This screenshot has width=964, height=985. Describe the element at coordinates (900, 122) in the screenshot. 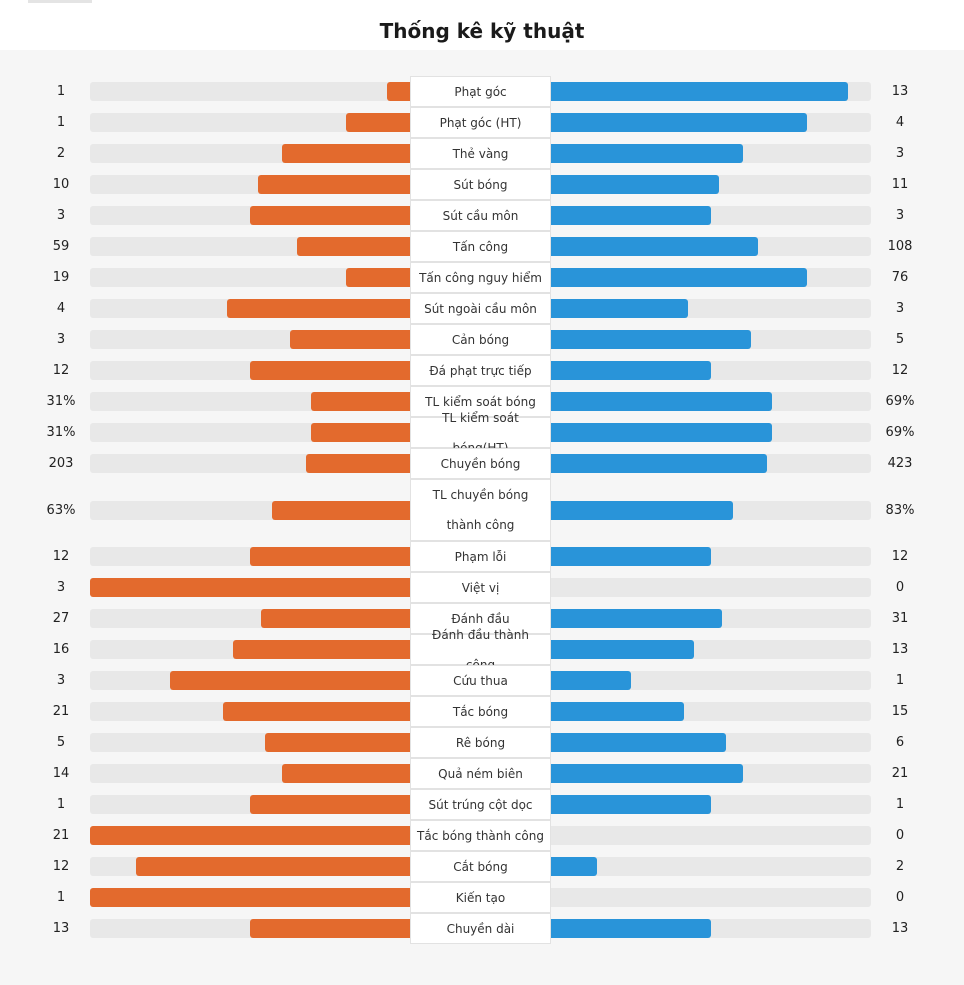

I see `away-value: 4` at that location.